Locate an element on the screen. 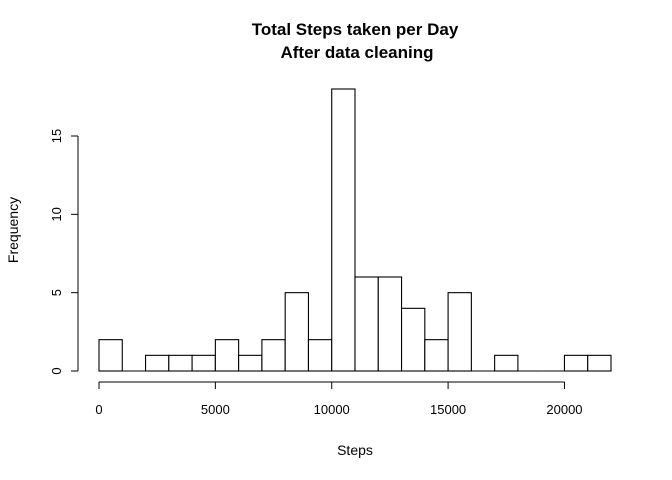 The image size is (672, 480). x-tick-label: 5000 is located at coordinates (215, 409).